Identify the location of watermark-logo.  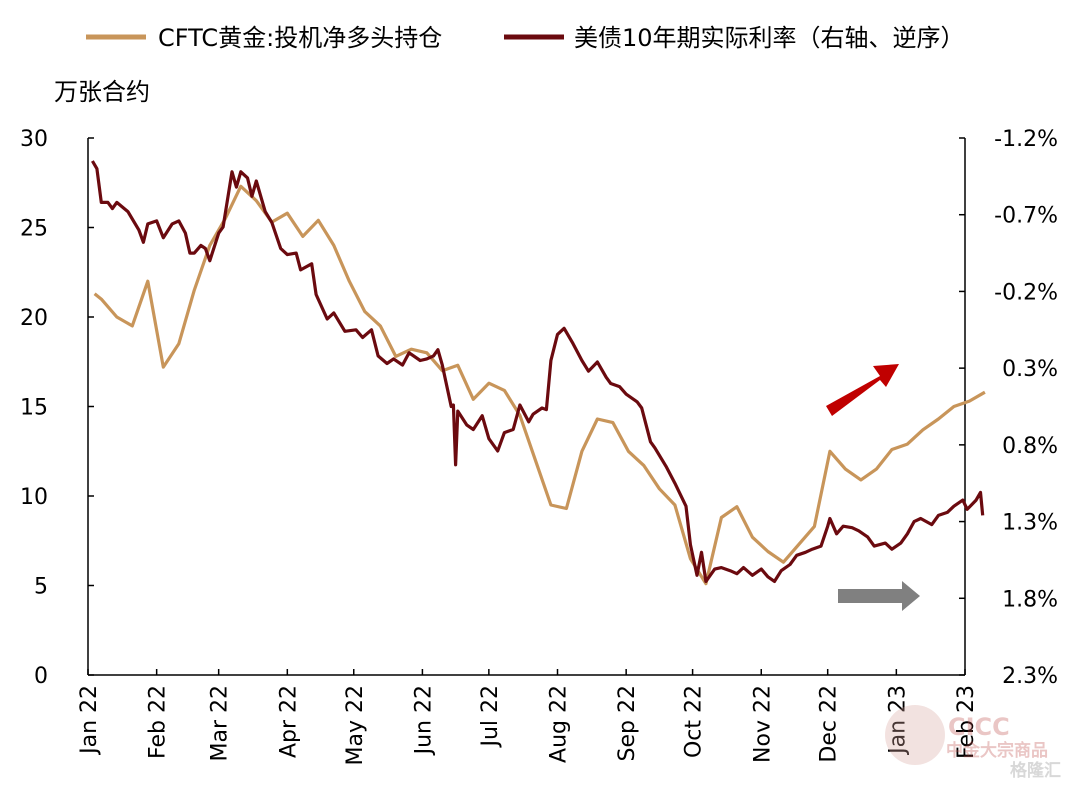
(915, 735).